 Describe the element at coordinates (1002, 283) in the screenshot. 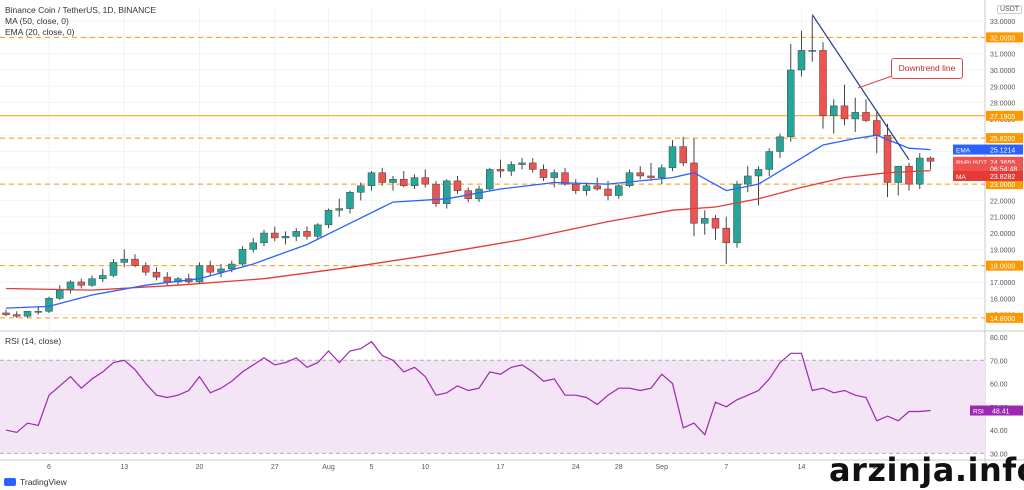

I see `y-tick-label: 17.0000` at that location.